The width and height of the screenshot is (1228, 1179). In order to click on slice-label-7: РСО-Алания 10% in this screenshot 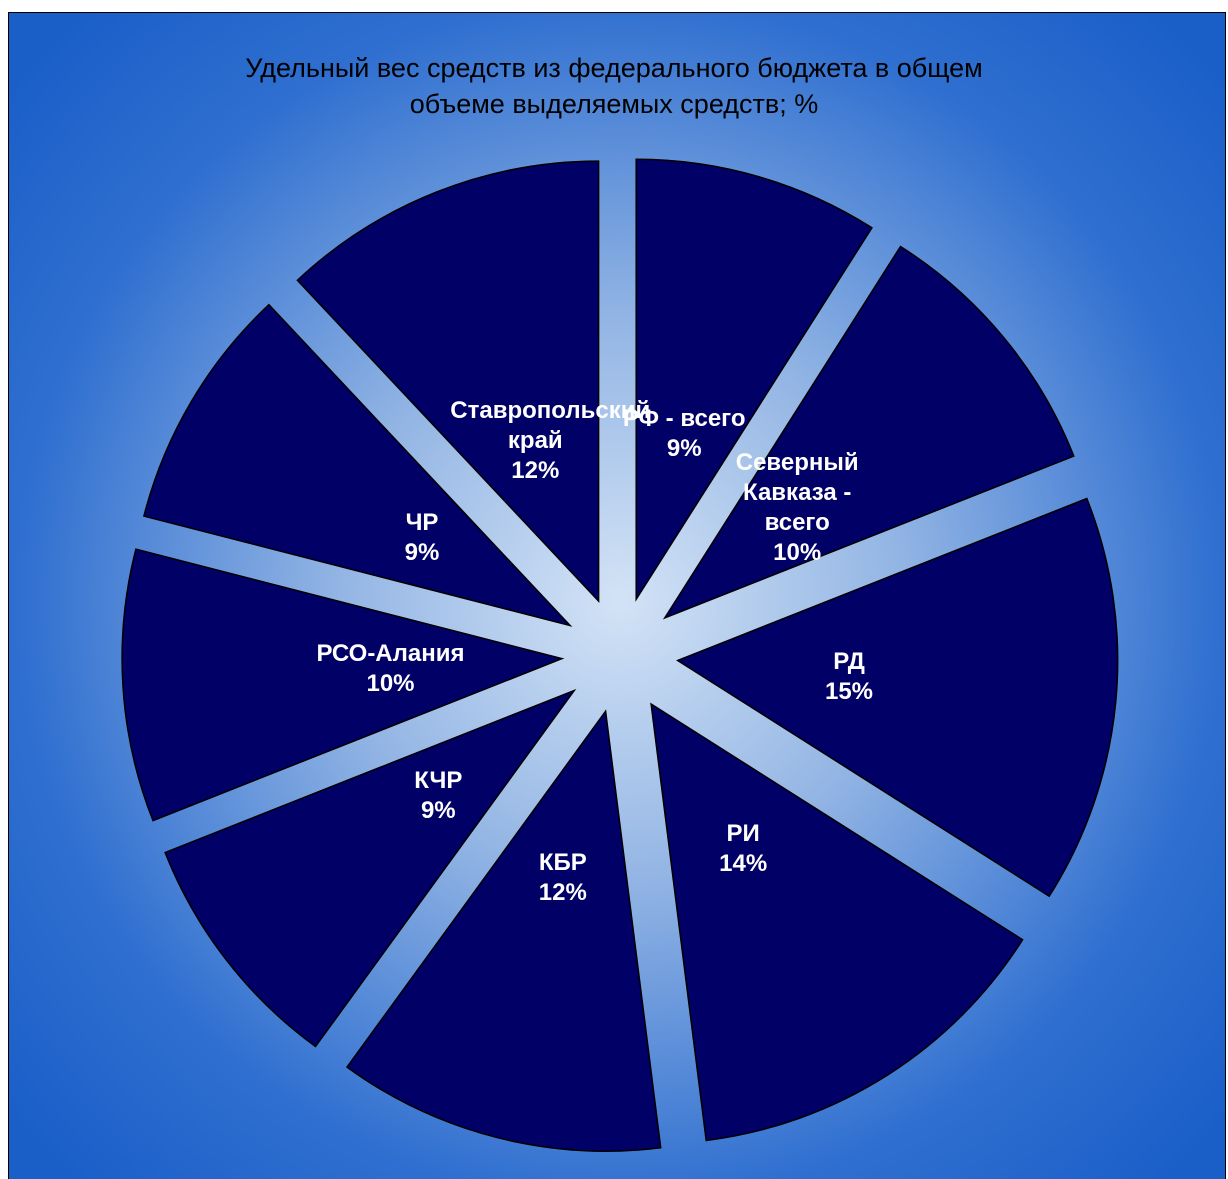, I will do `click(391, 669)`.